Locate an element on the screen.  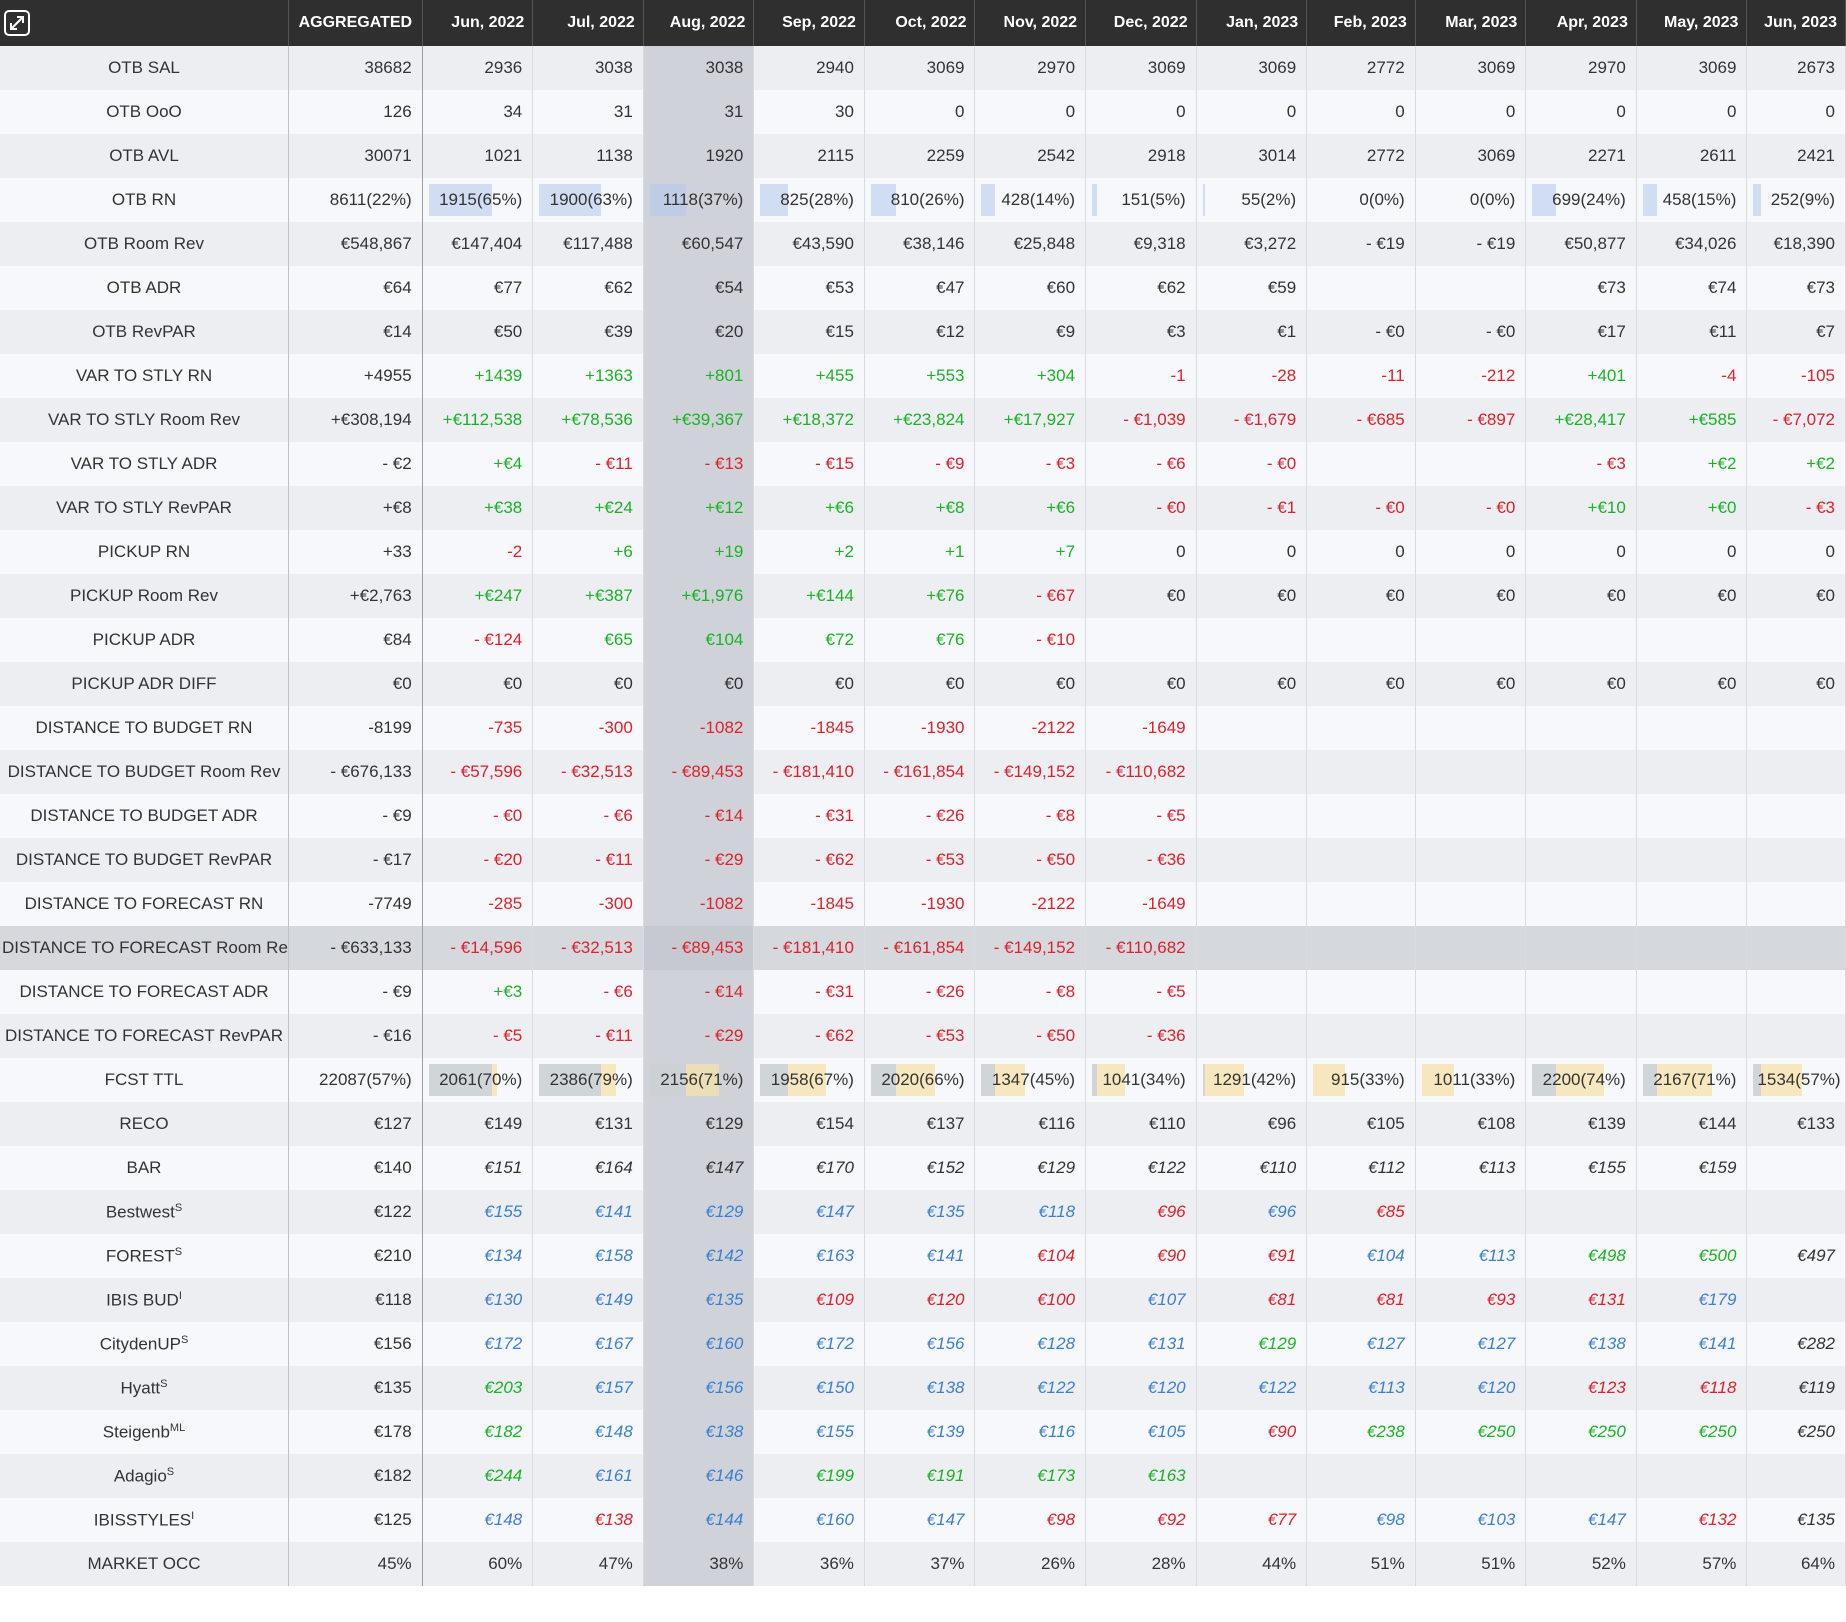
month-cell: €120 is located at coordinates (920, 1300).